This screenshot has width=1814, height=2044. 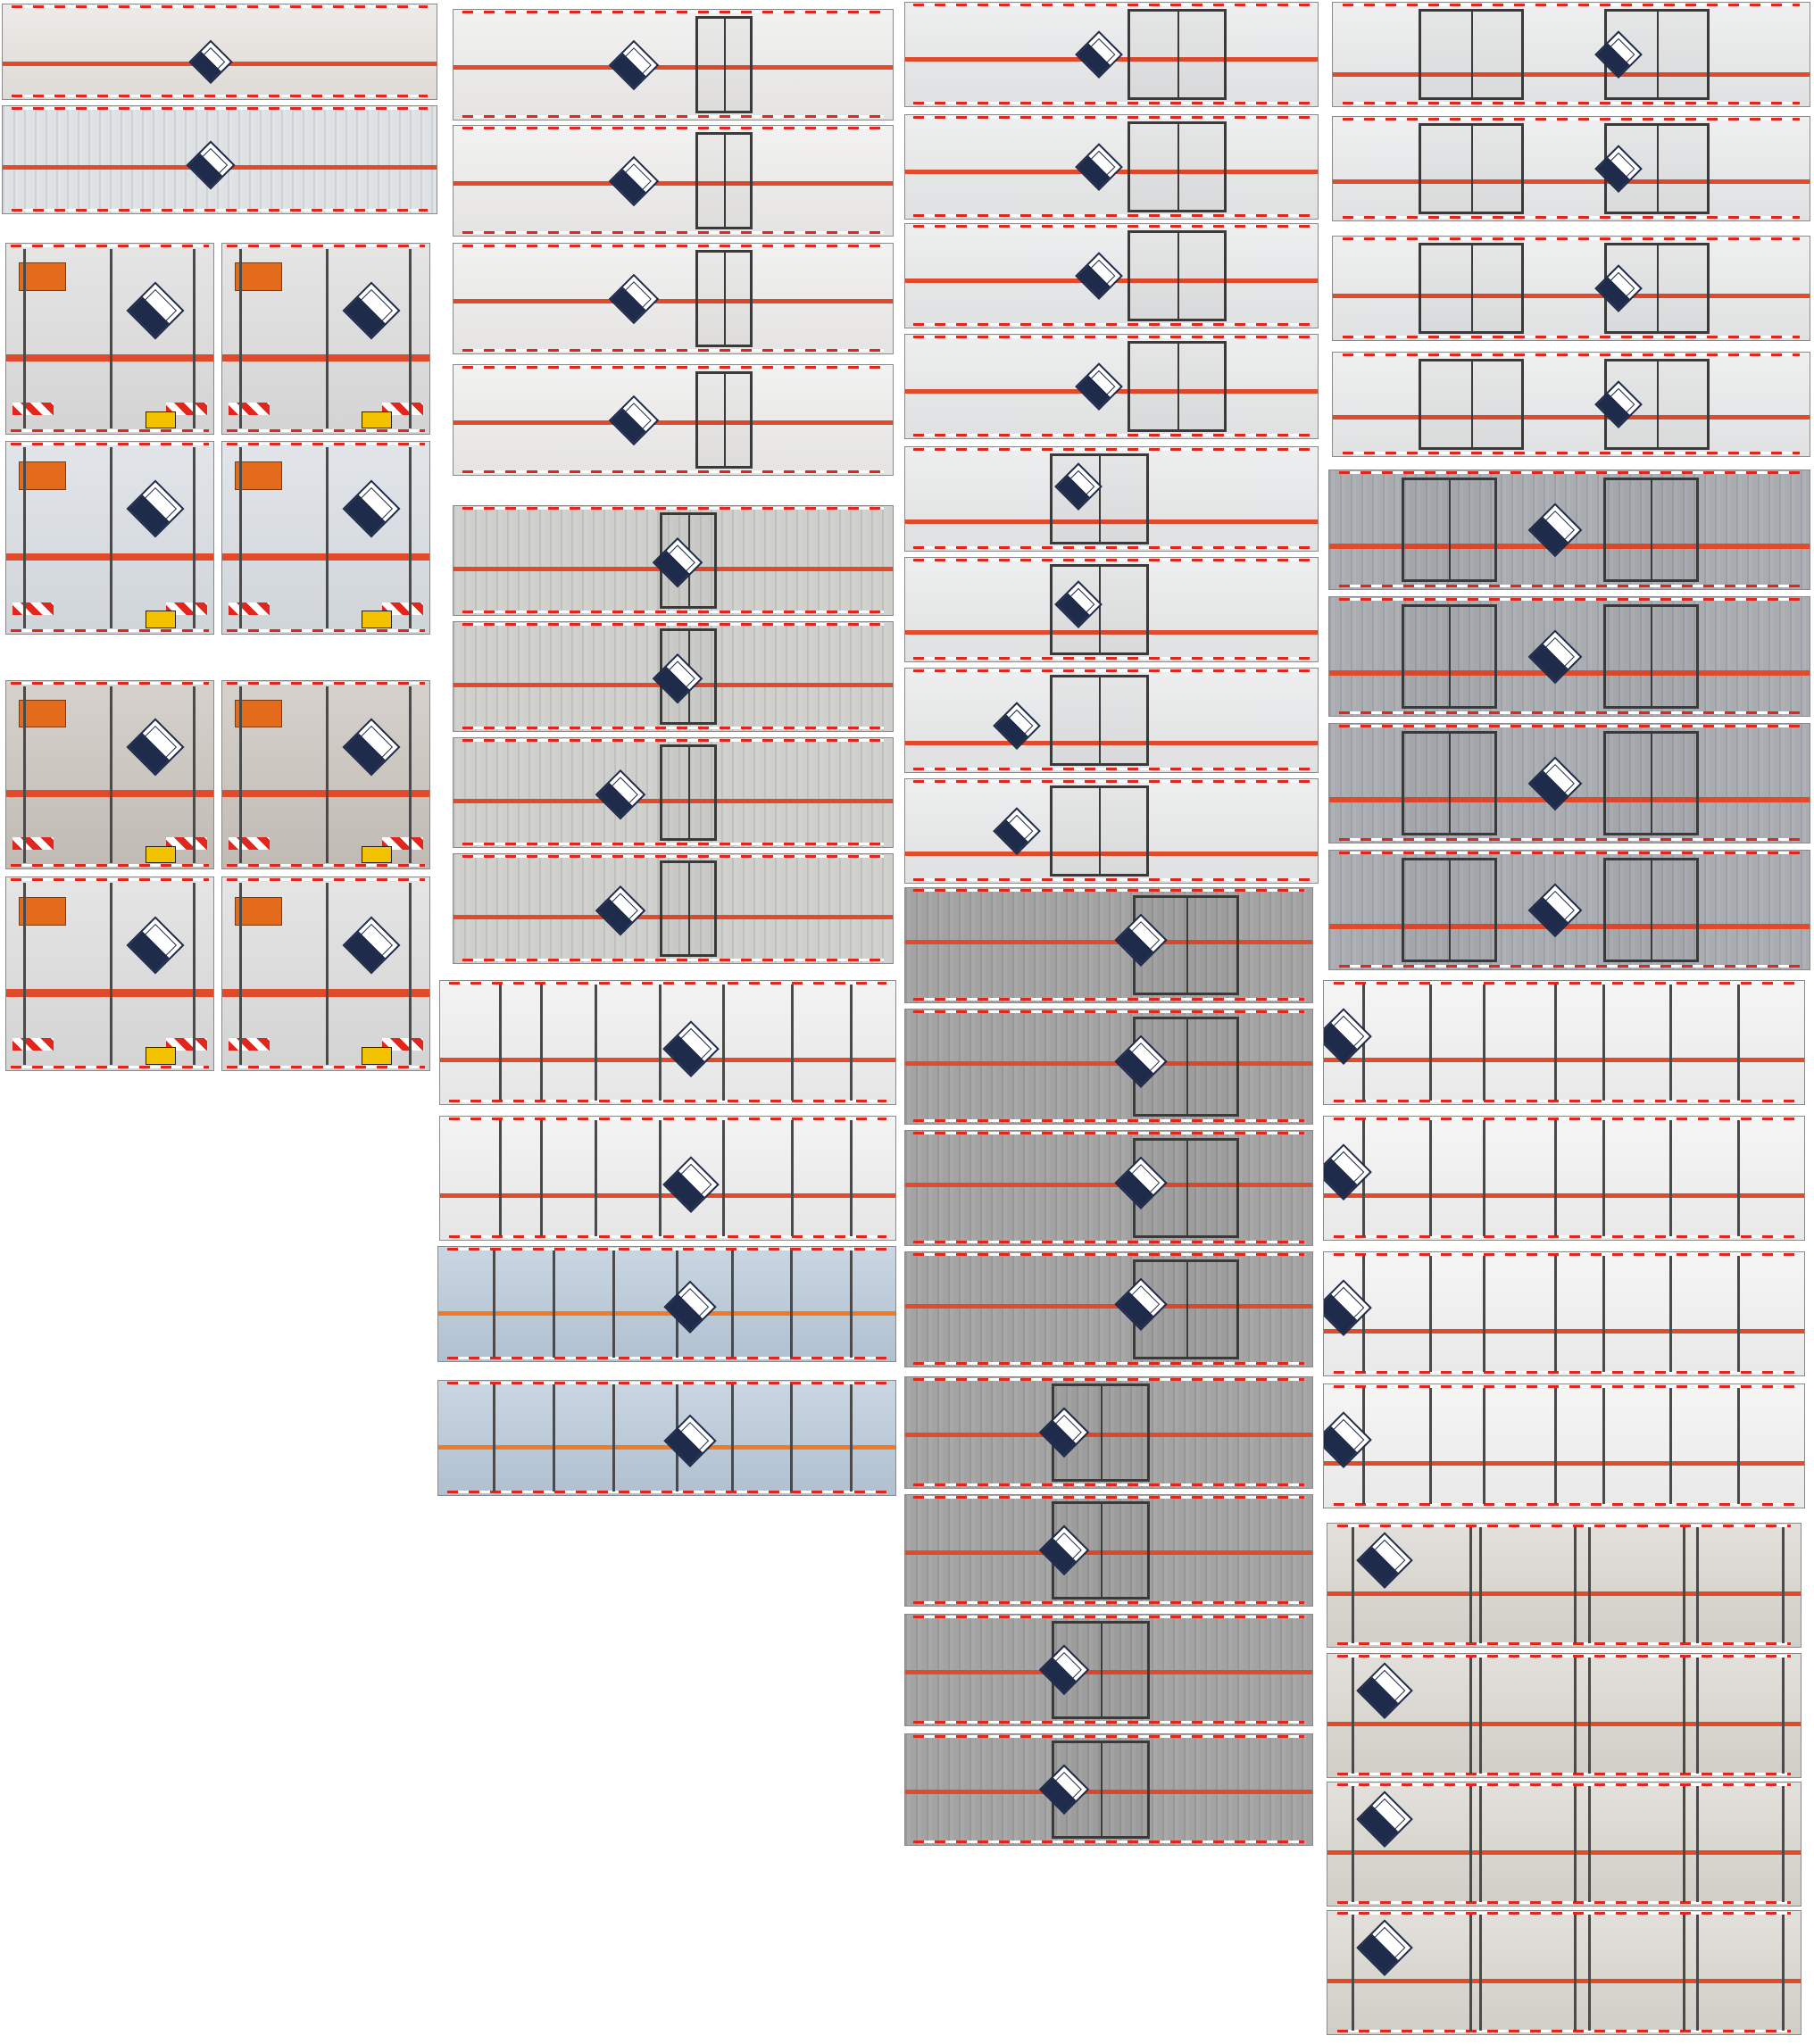 I want to click on rear-post-left, so click(x=24, y=338).